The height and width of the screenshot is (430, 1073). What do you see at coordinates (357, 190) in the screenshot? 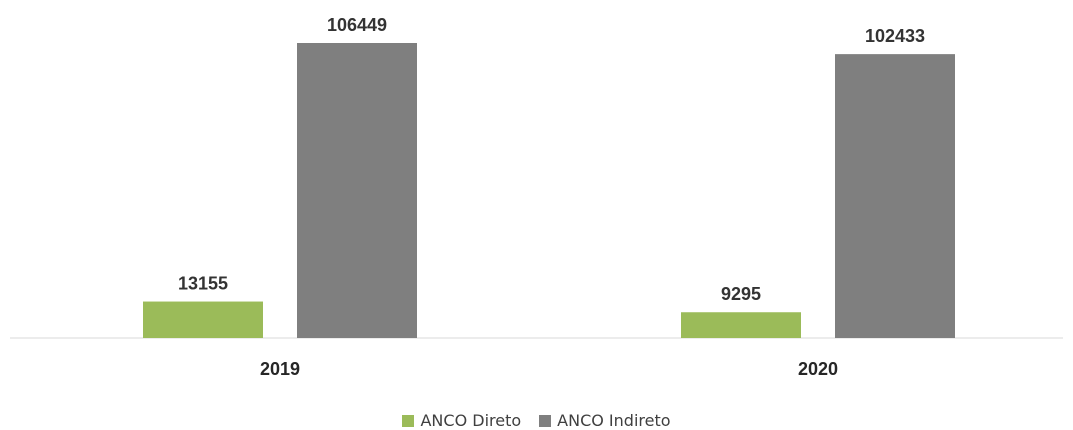
I see `bar-anco-indireto-2019` at bounding box center [357, 190].